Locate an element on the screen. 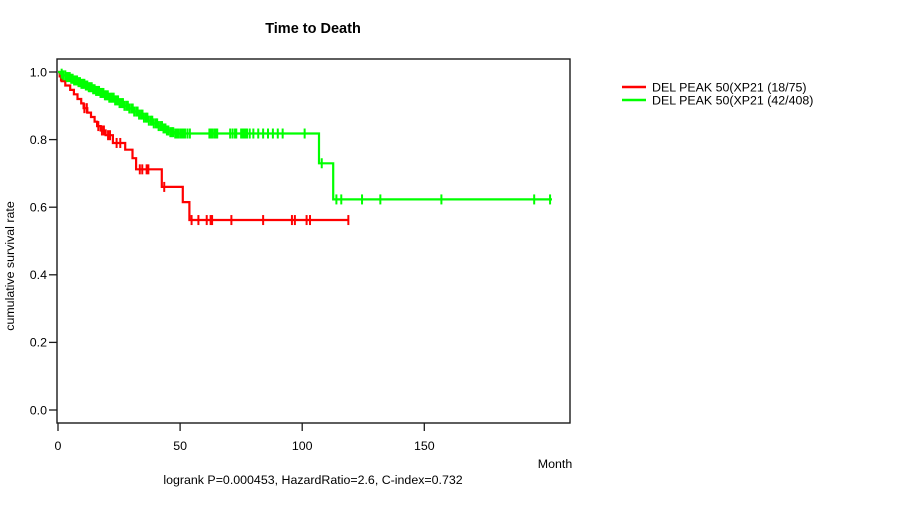 The width and height of the screenshot is (900, 505). chart-title: Time to Death is located at coordinates (313, 29).